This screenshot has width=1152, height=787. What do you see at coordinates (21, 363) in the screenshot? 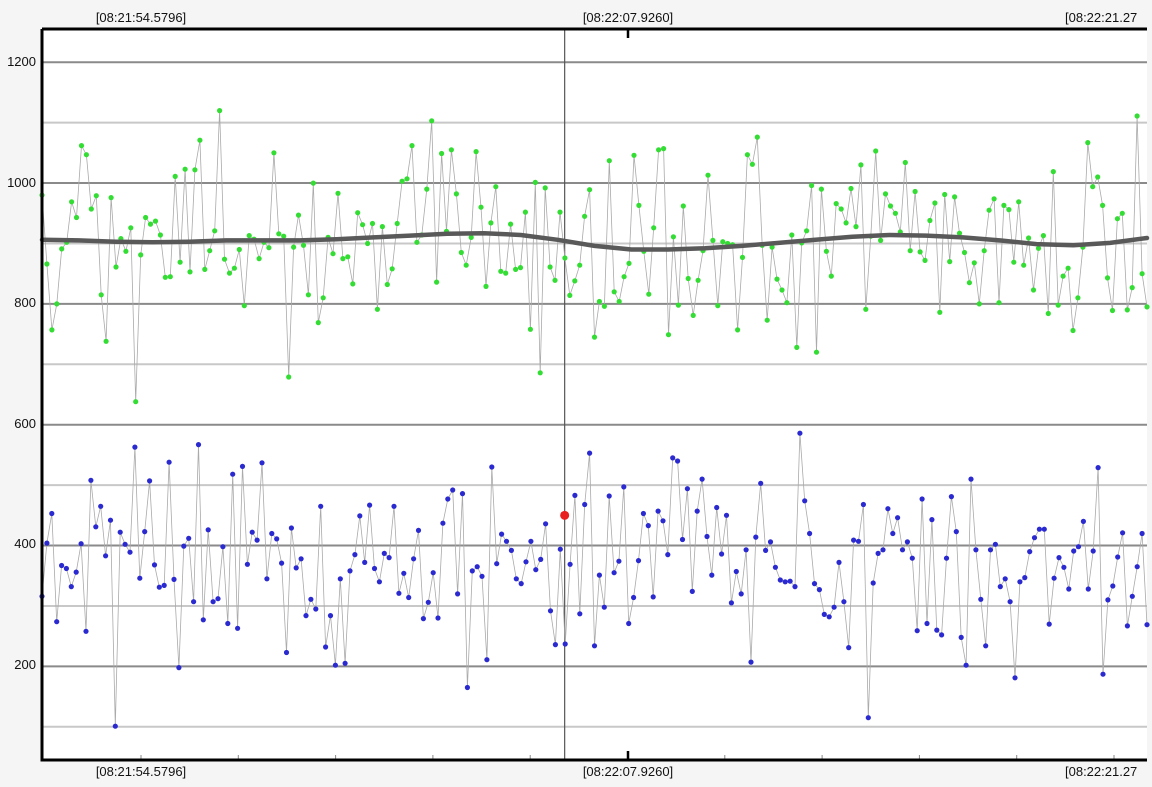
I see `y-axis-tick-labels: 200 400 600 800 1000 1200` at bounding box center [21, 363].